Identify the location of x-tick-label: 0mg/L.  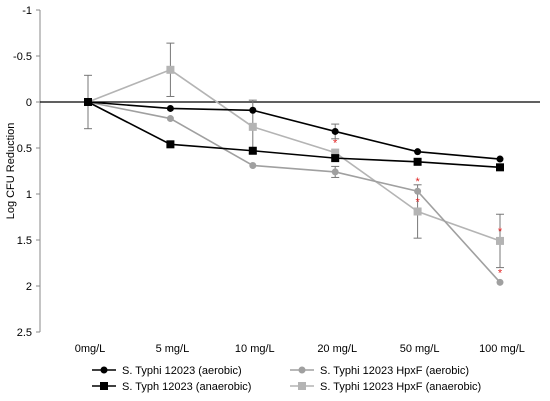
(90, 349).